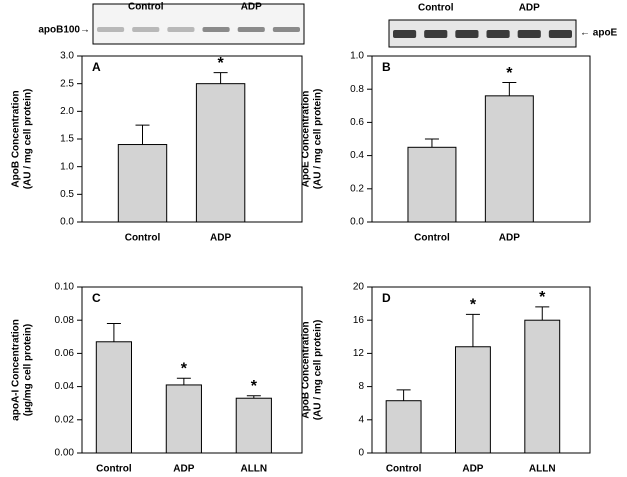 Image resolution: width=627 pixels, height=477 pixels. I want to click on y-tick-label: 16, so click(359, 320).